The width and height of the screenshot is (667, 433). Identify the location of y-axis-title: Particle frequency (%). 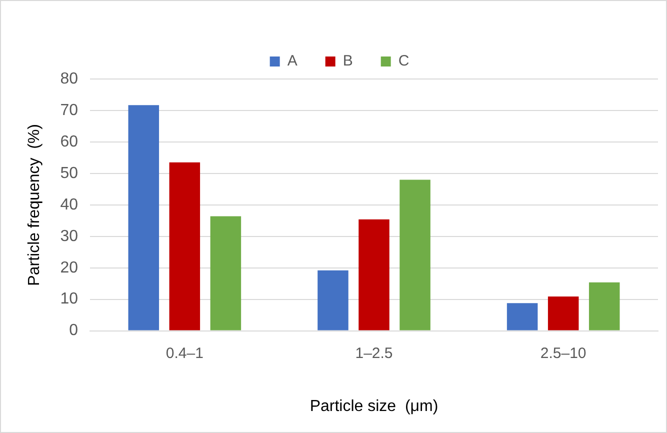
(35, 205).